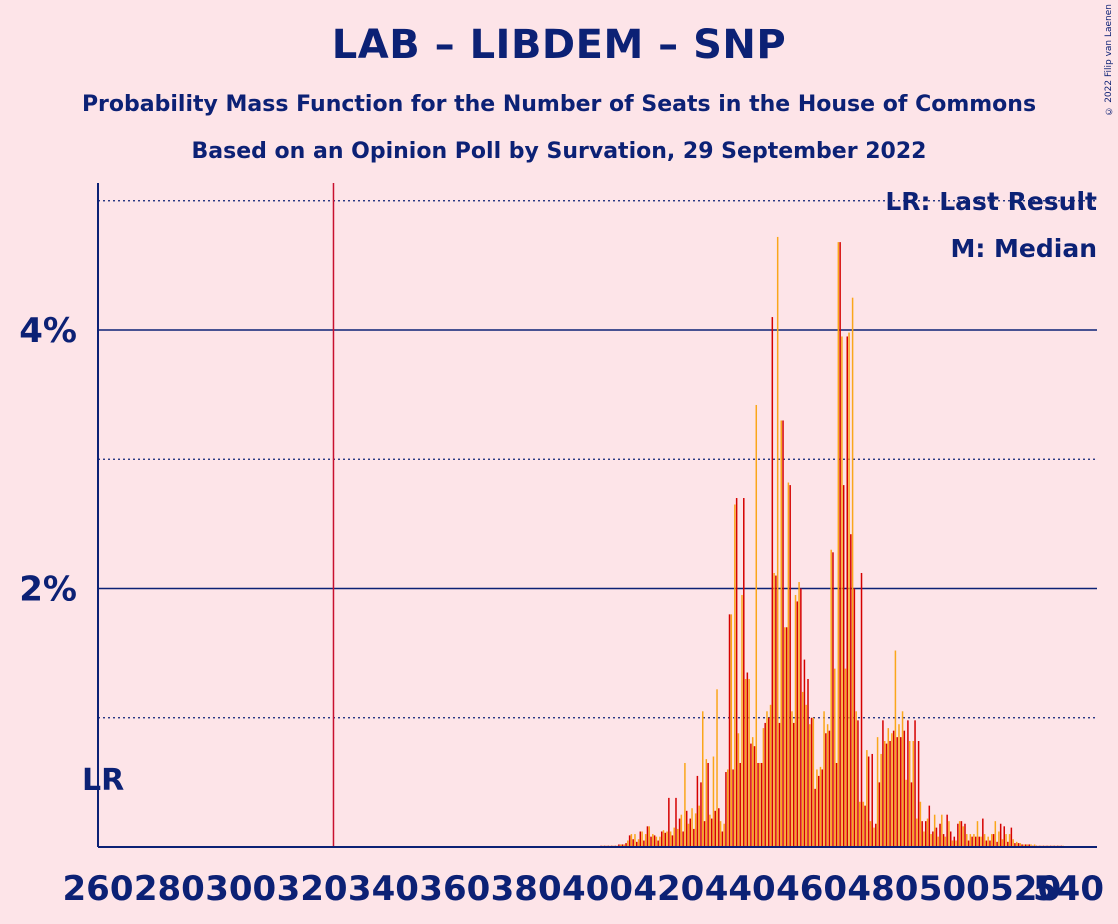 The width and height of the screenshot is (1118, 924). What do you see at coordinates (1025, 889) in the screenshot?
I see `x-tick-label: 520` at bounding box center [1025, 889].